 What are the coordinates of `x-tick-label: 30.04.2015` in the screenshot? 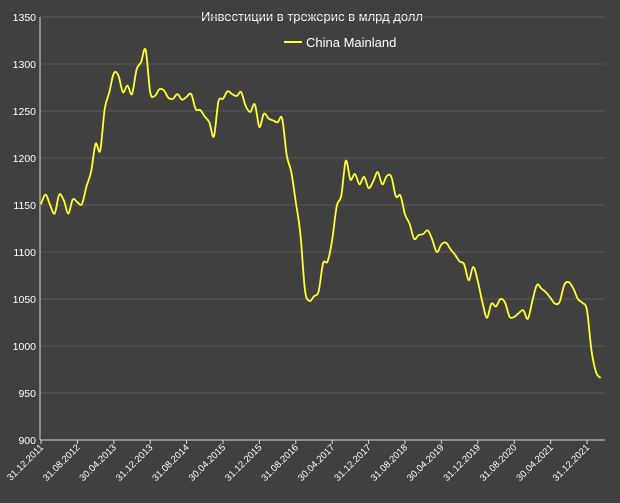 It's located at (207, 462).